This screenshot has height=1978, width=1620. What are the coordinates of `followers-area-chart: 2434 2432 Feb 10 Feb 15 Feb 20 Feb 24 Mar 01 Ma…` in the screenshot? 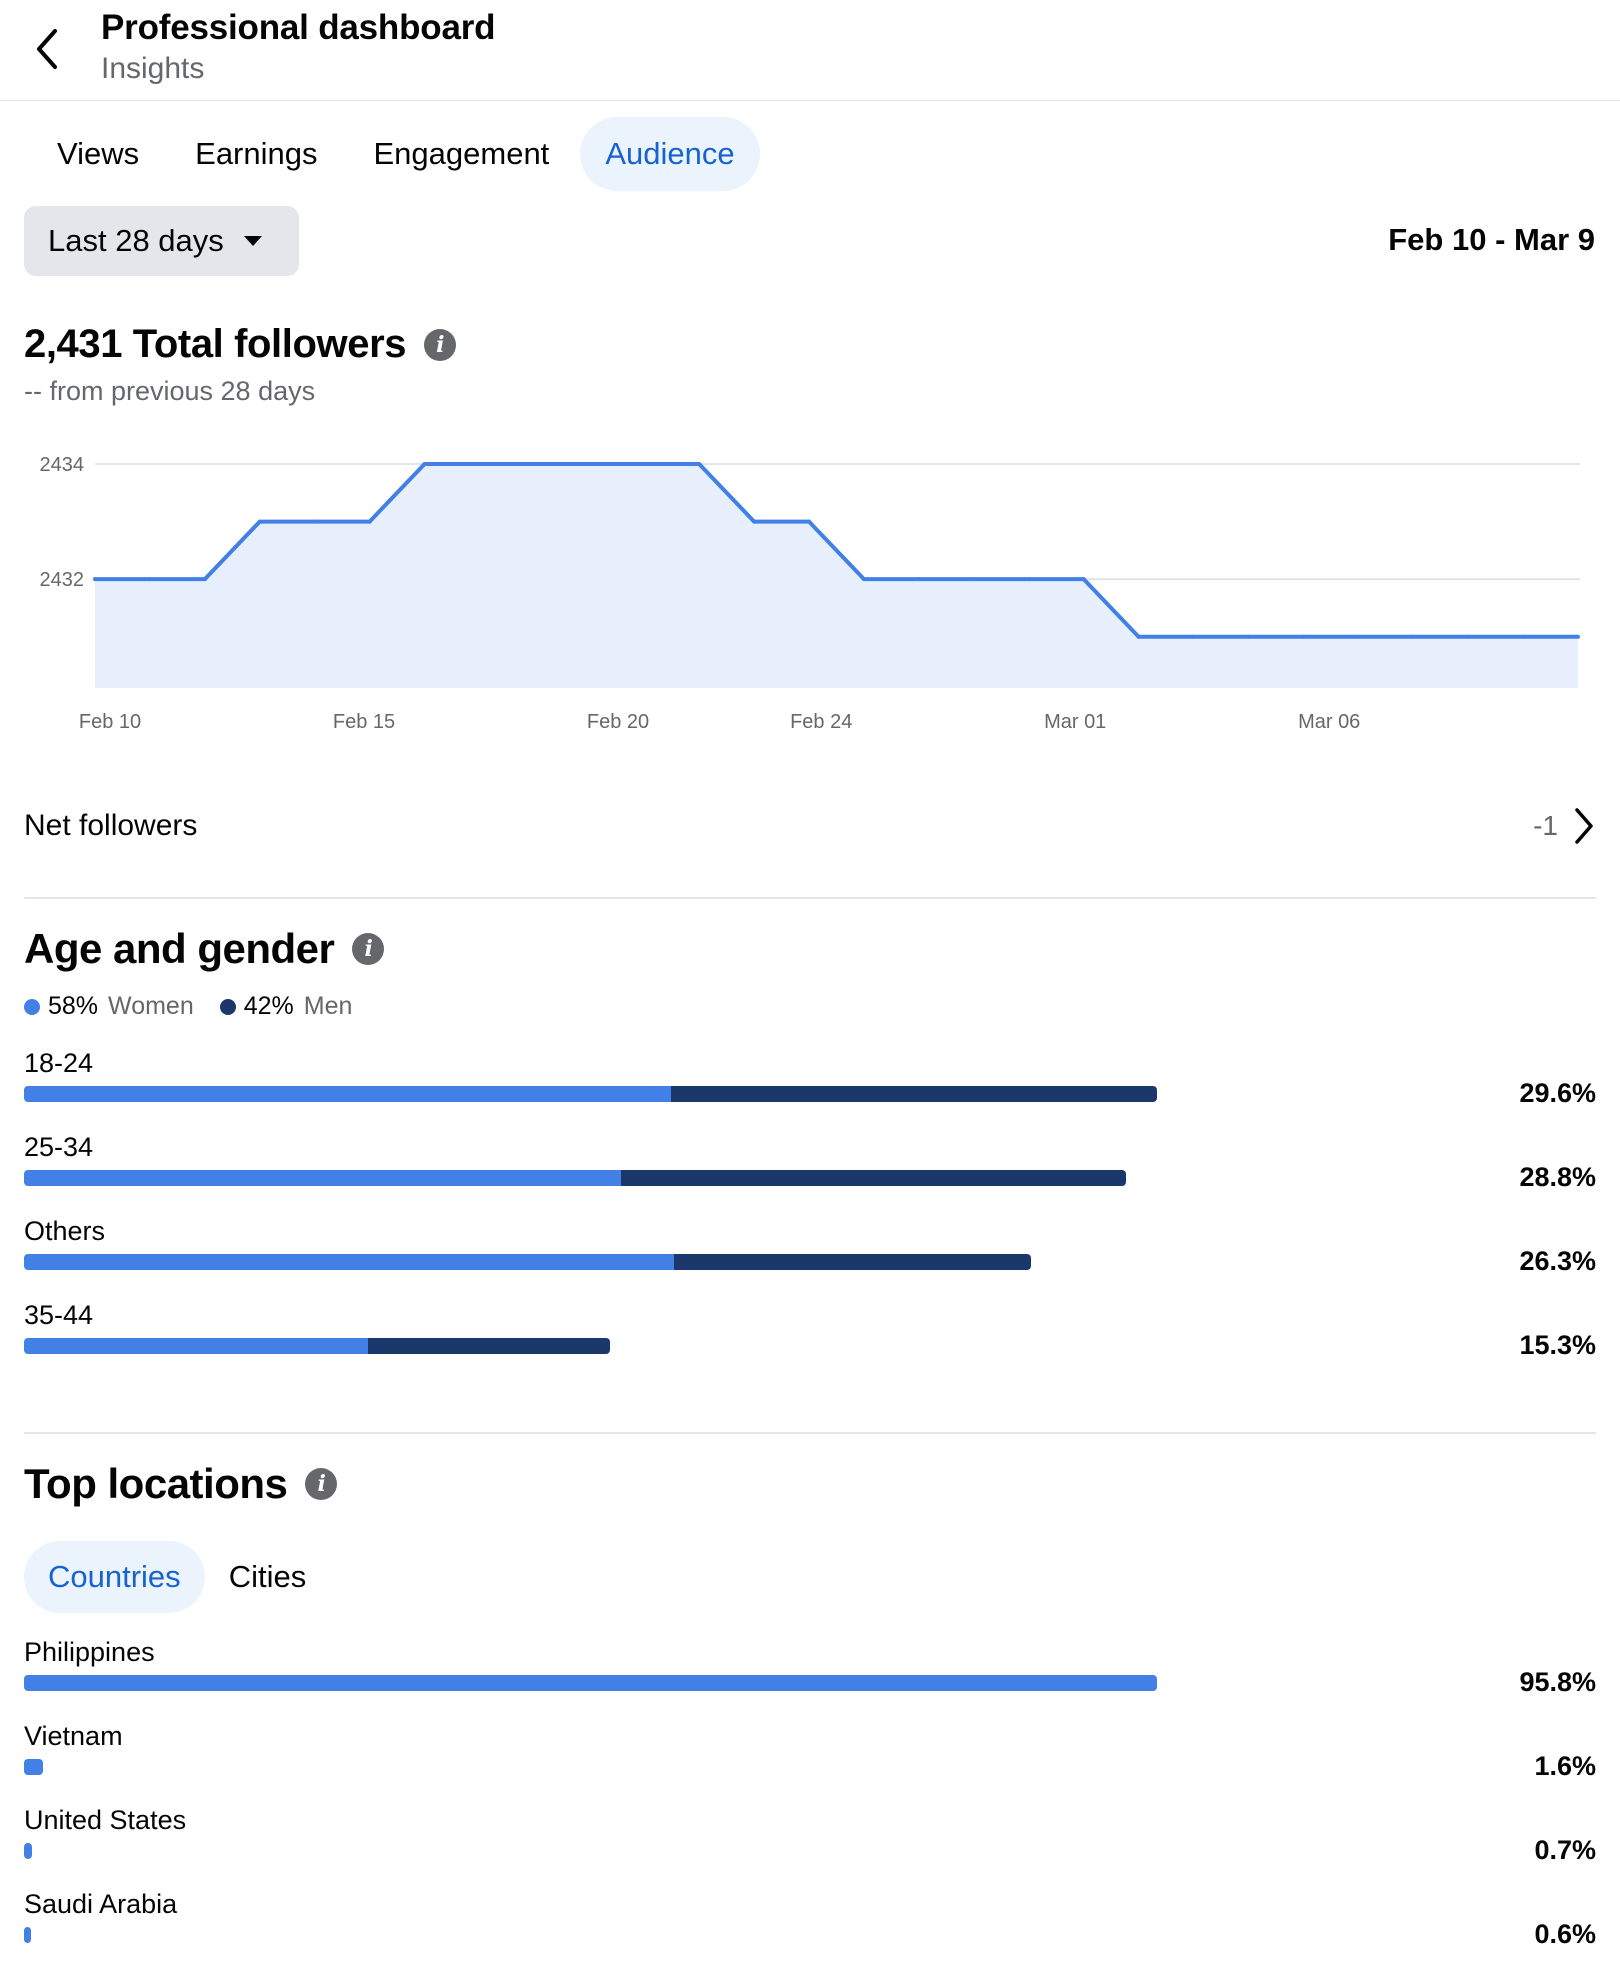 It's located at (810, 592).